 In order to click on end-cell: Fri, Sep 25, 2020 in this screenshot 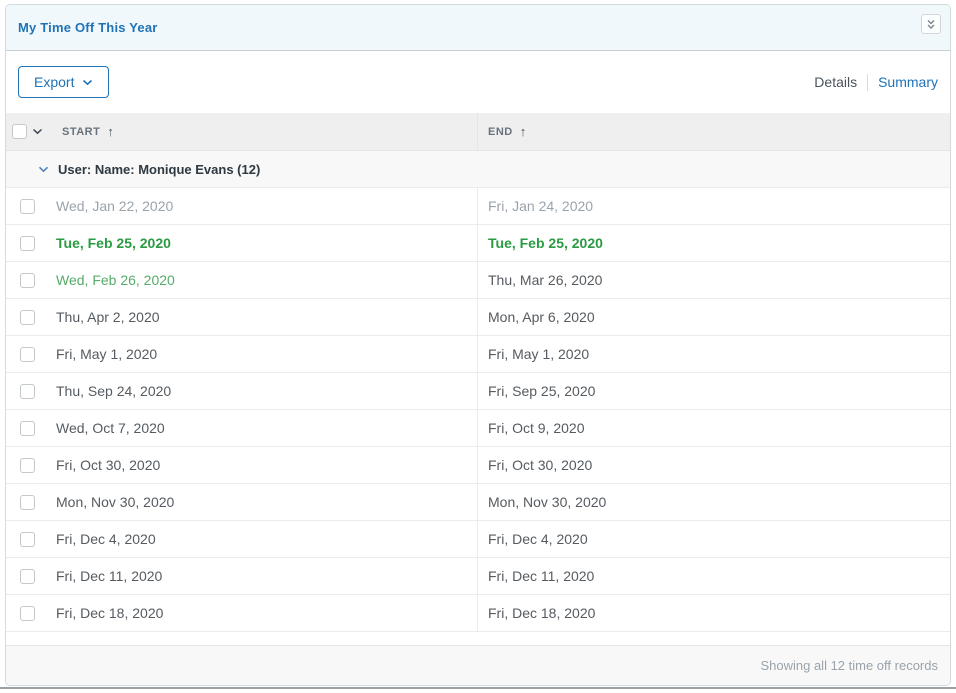, I will do `click(542, 391)`.